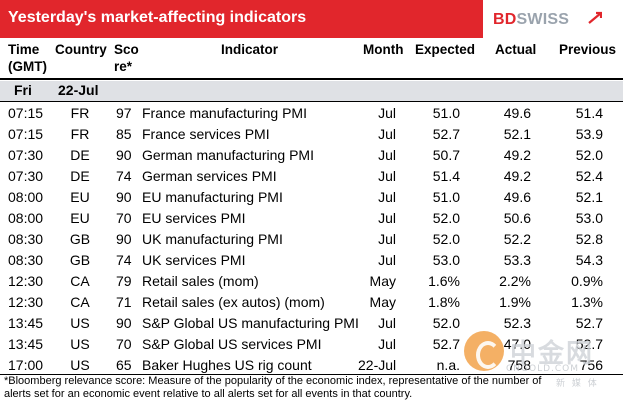  What do you see at coordinates (448, 365) in the screenshot?
I see `cell-expected: n.a.` at bounding box center [448, 365].